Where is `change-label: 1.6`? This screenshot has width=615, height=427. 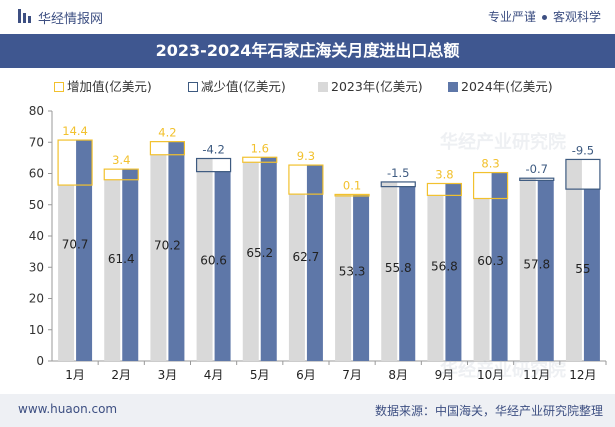 change-label: 1.6 is located at coordinates (260, 148).